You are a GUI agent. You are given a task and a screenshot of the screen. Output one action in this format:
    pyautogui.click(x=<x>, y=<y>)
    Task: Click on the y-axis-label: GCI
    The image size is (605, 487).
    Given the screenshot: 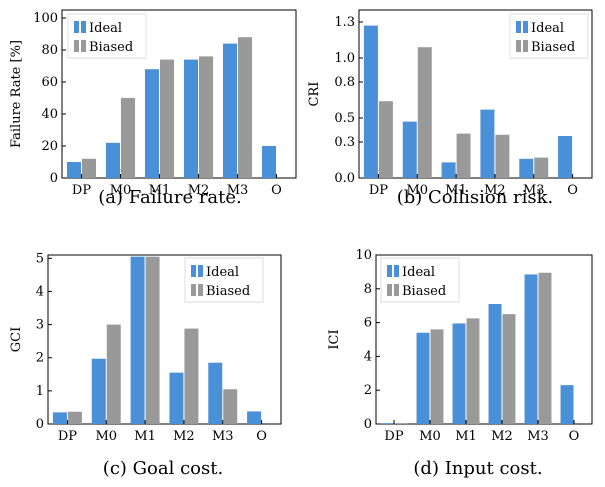 What is the action you would take?
    pyautogui.click(x=16, y=339)
    